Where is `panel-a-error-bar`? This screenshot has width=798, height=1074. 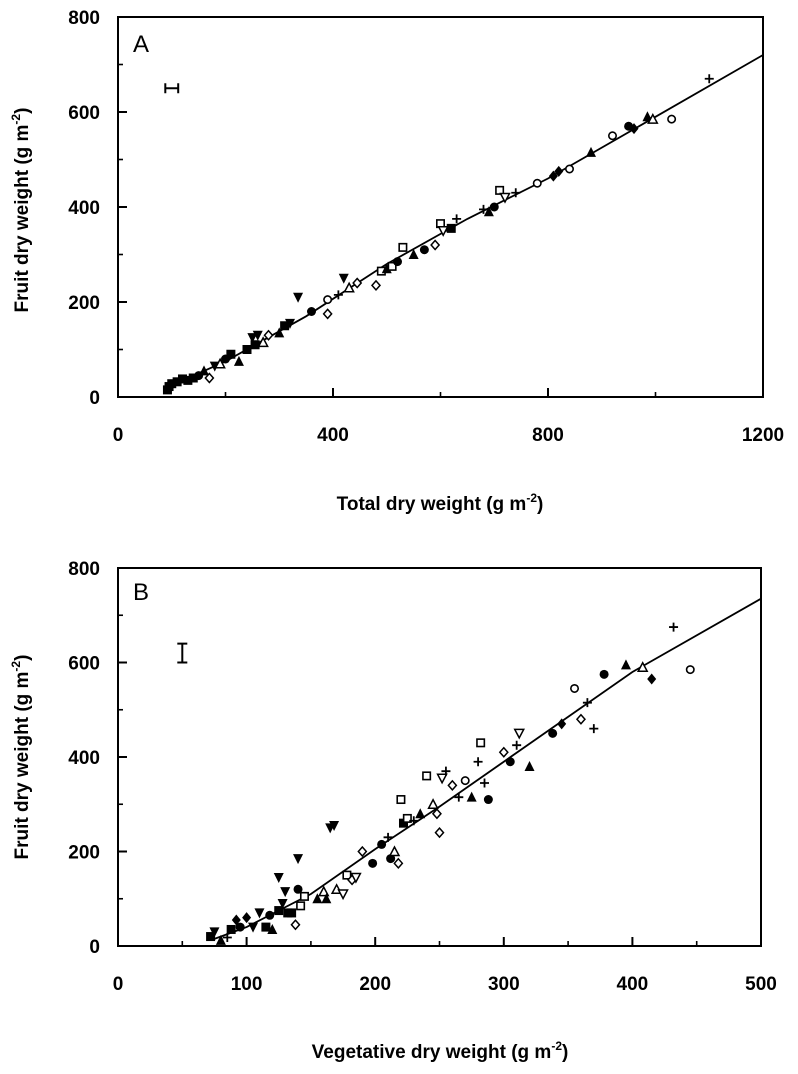
panel-a-error-bar is located at coordinates (172, 88).